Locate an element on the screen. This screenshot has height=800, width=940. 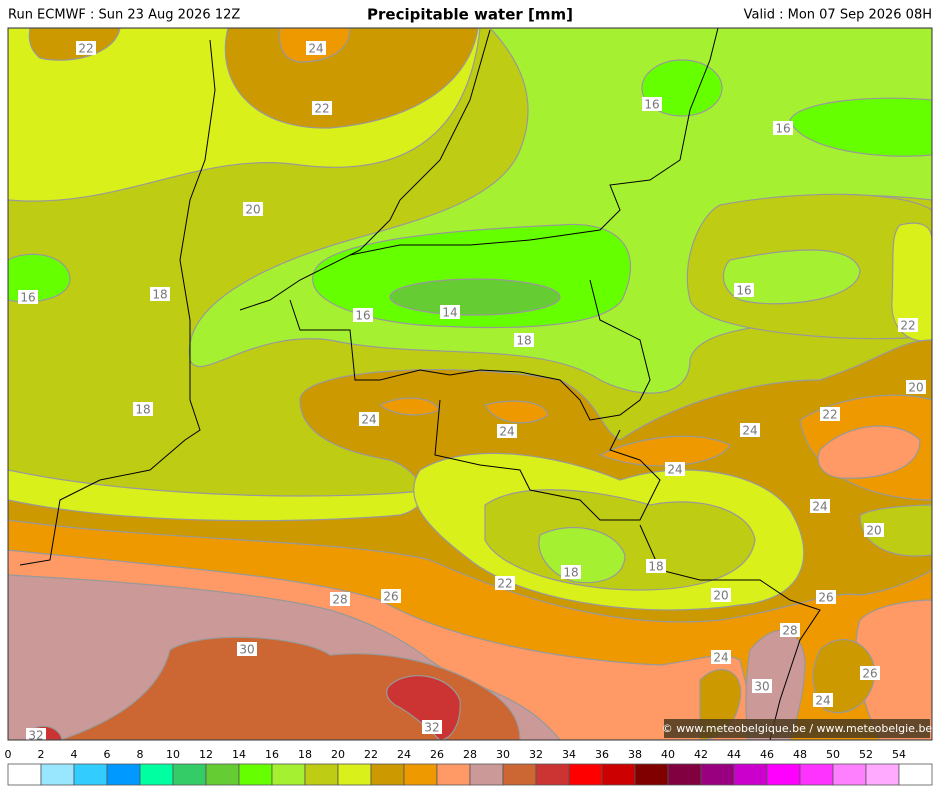
colorbar-label: 40 is located at coordinates (668, 754).